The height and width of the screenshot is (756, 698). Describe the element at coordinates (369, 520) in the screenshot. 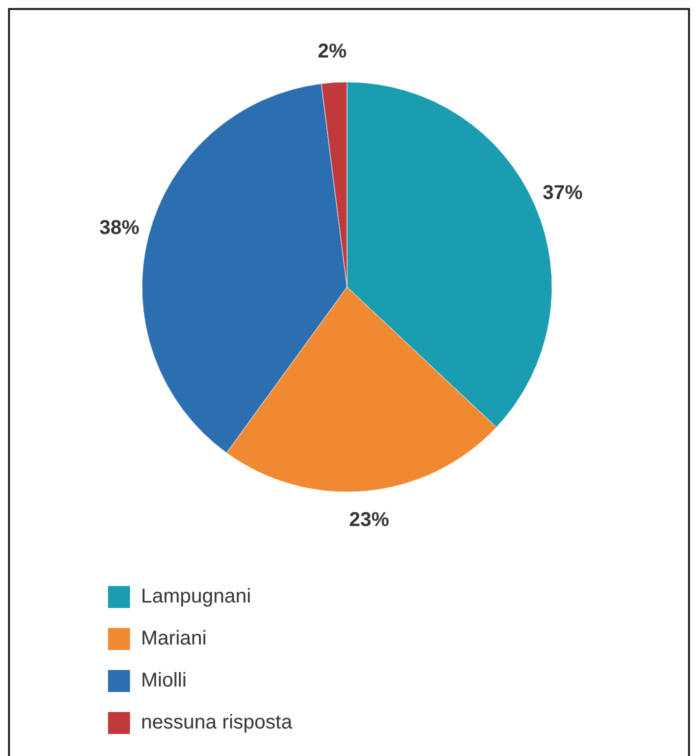

I see `data-label: 23%` at that location.